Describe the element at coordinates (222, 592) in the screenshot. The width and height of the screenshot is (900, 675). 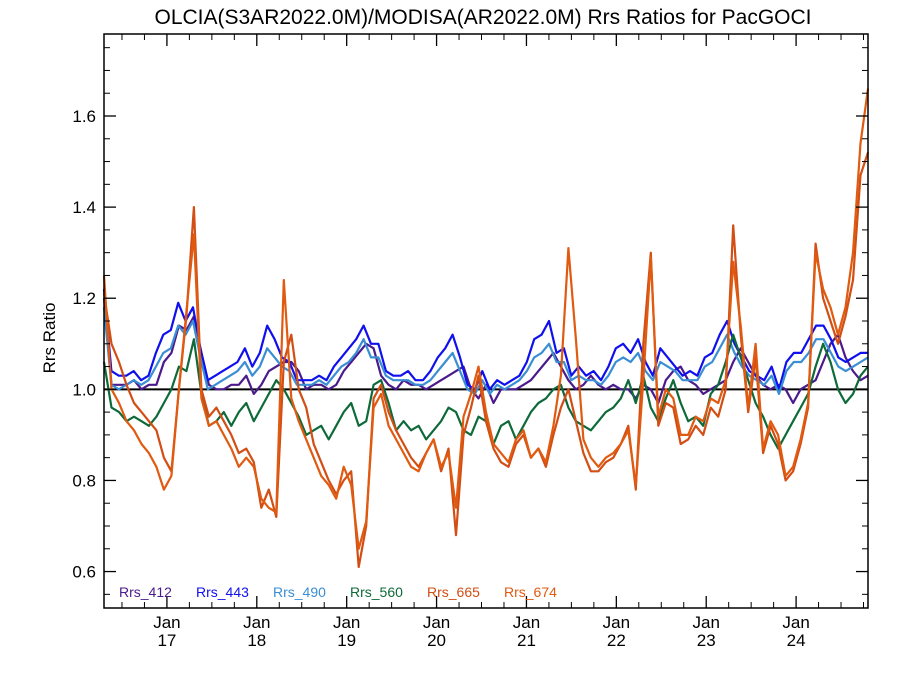
I see `legend-entry-rrs_443: Rrs_443` at that location.